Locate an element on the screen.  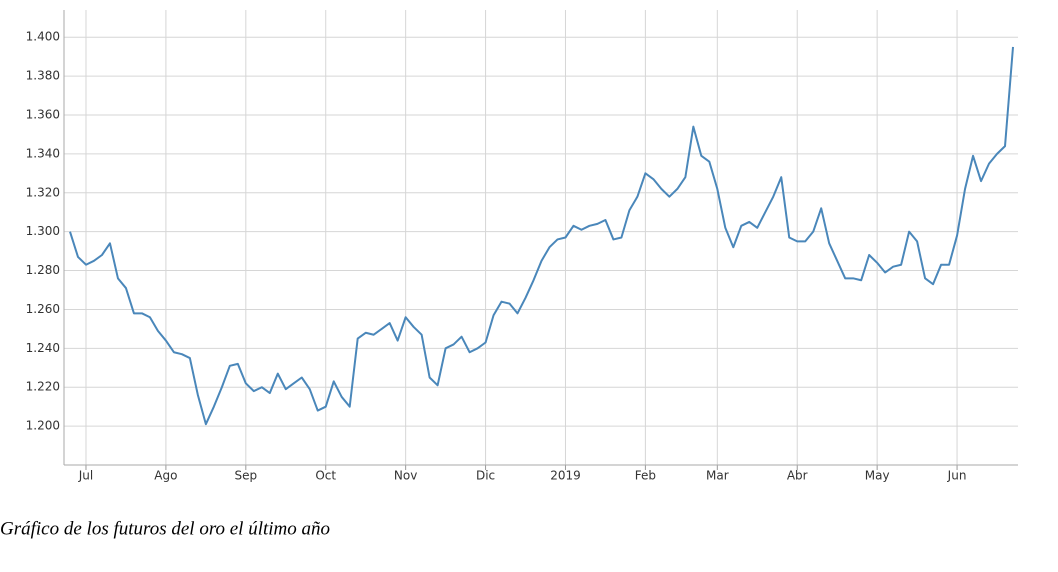
y-tick-label: 1.200 is located at coordinates (43, 426).